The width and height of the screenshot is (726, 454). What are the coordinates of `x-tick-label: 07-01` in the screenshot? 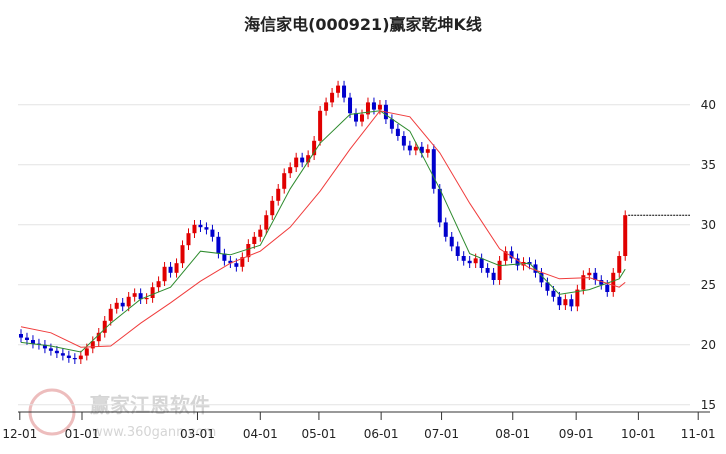 It's located at (441, 434).